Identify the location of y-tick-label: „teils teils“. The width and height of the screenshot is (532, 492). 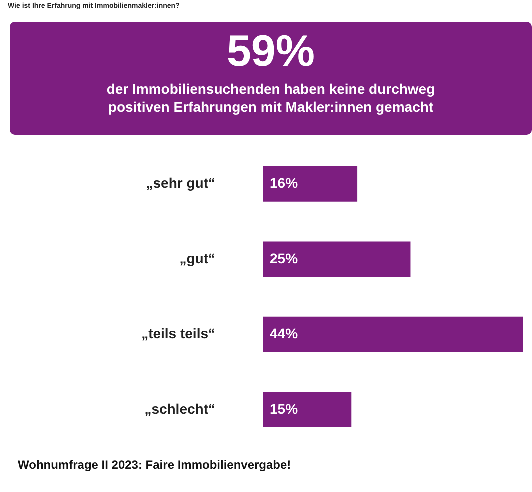
(179, 334).